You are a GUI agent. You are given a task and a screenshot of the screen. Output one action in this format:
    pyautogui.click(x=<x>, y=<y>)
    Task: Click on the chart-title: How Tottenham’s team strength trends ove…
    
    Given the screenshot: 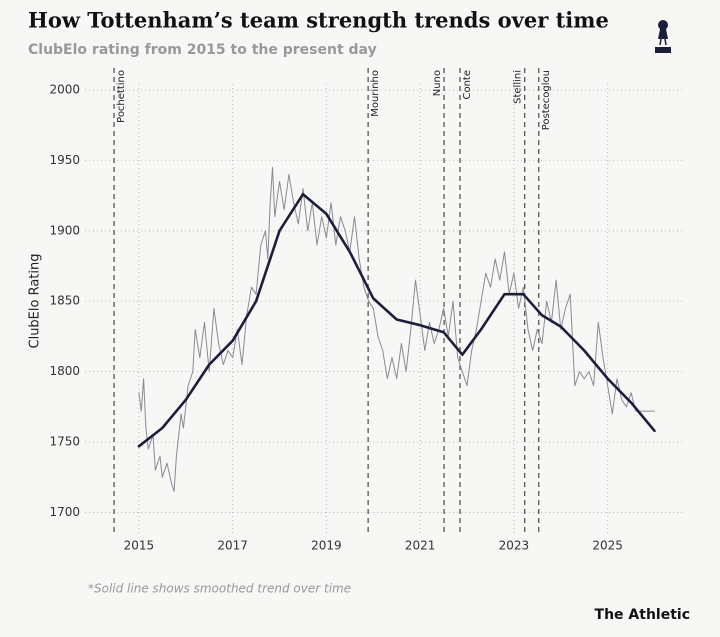 What is the action you would take?
    pyautogui.click(x=318, y=20)
    